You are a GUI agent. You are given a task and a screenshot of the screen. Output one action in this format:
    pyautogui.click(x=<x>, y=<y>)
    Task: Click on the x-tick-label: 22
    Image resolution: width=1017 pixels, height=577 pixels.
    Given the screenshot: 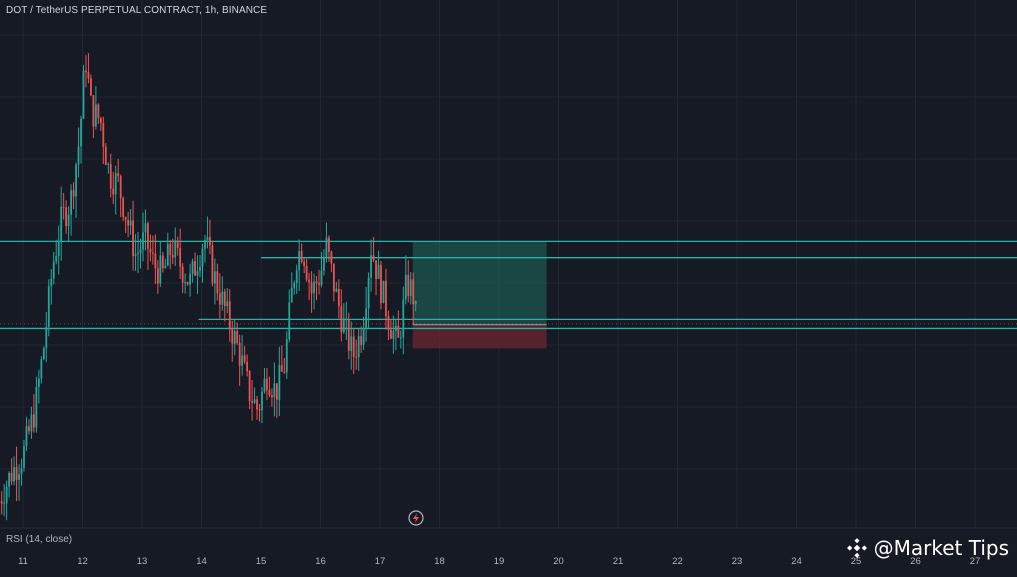 What is the action you would take?
    pyautogui.click(x=677, y=561)
    